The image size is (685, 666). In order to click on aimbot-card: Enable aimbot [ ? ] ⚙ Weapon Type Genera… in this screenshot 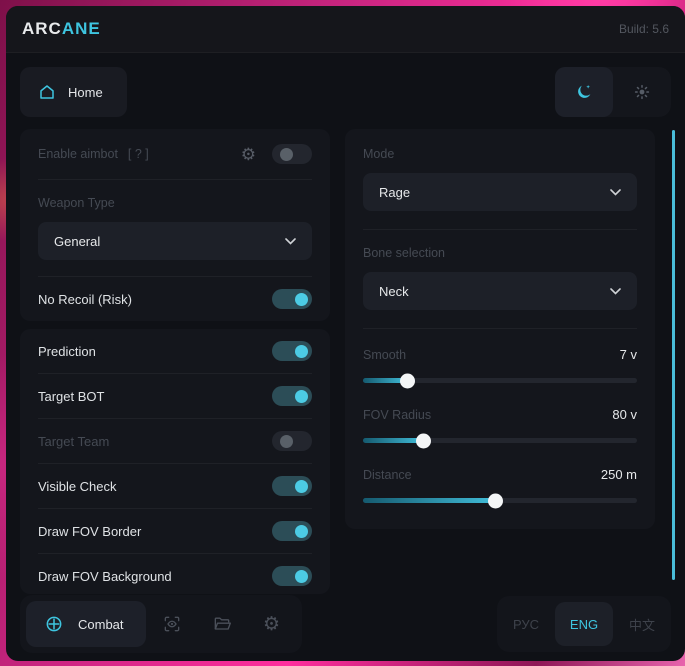, I will do `click(175, 225)`.